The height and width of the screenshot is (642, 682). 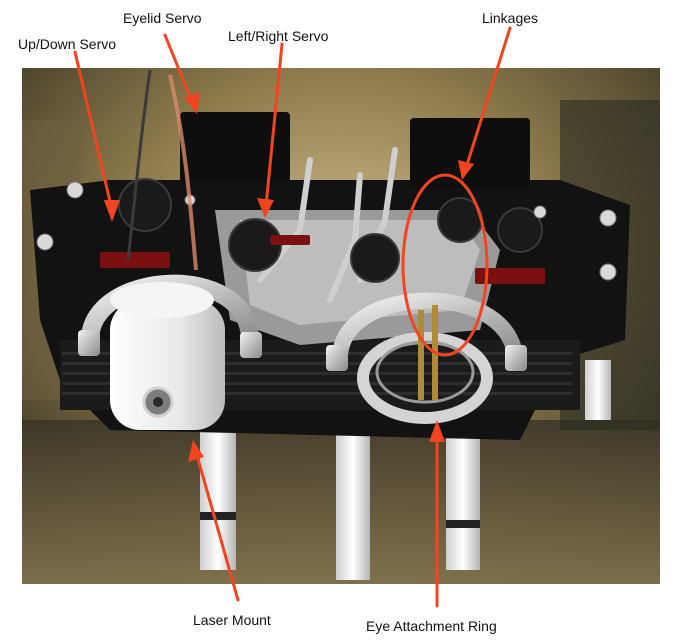 What do you see at coordinates (431, 626) in the screenshot?
I see `label-eye-attachment-ring: Eye Attachment Ring` at bounding box center [431, 626].